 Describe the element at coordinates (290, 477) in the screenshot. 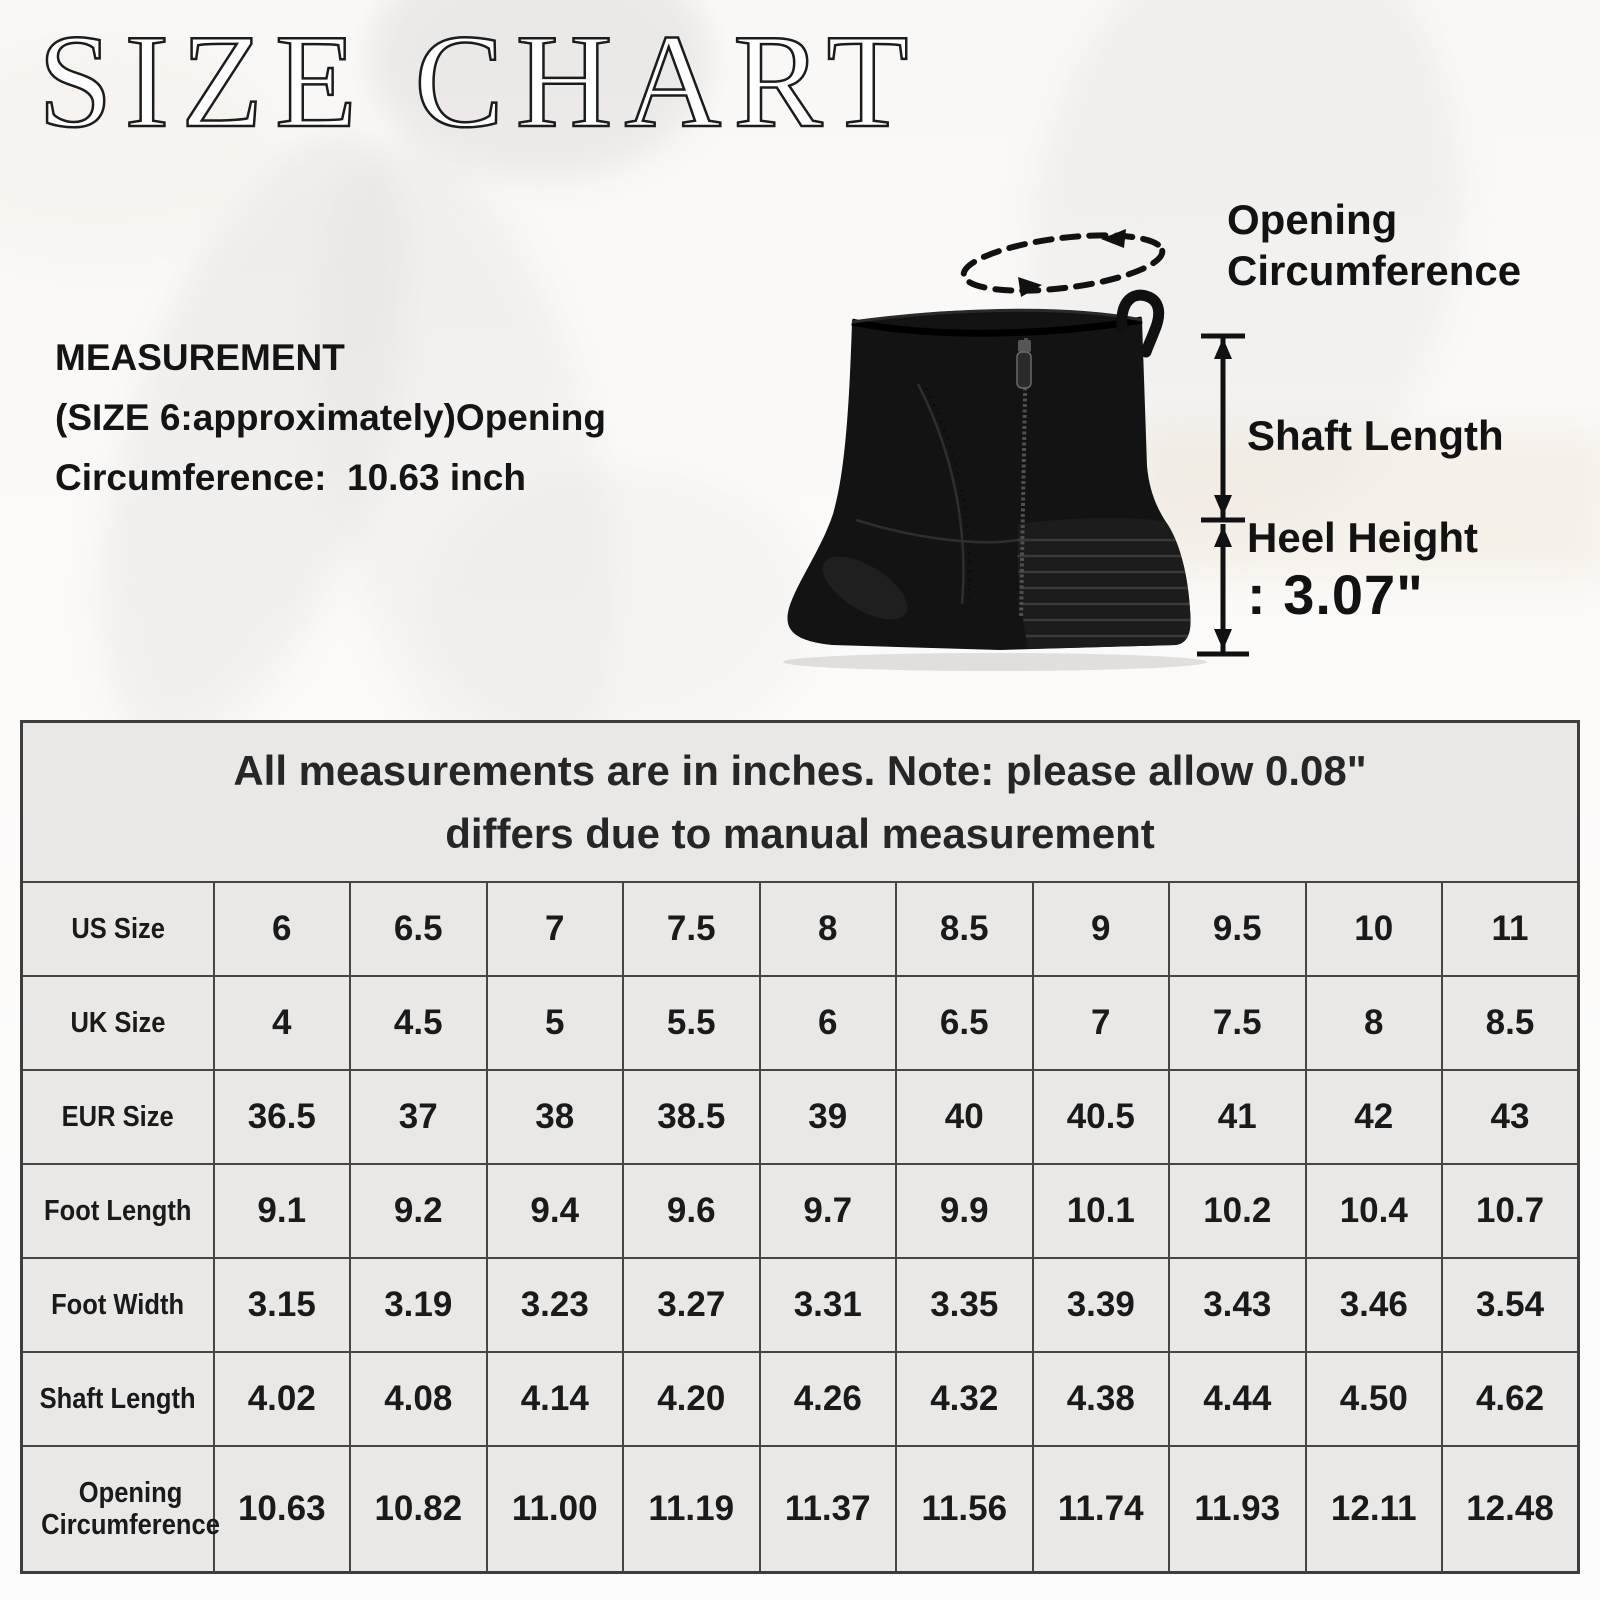

I see `measurement-line3: Circumference: 10.63 inch` at that location.